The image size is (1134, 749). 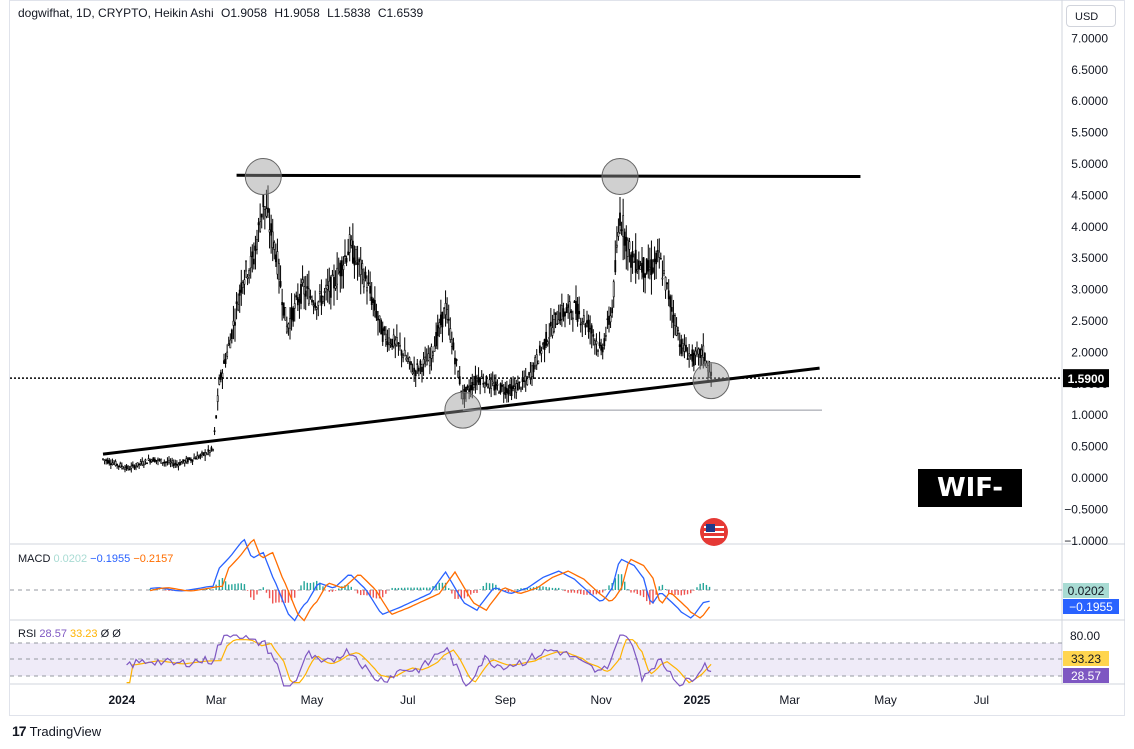 I want to click on tradingview-logo-icon: 17, so click(x=19, y=731).